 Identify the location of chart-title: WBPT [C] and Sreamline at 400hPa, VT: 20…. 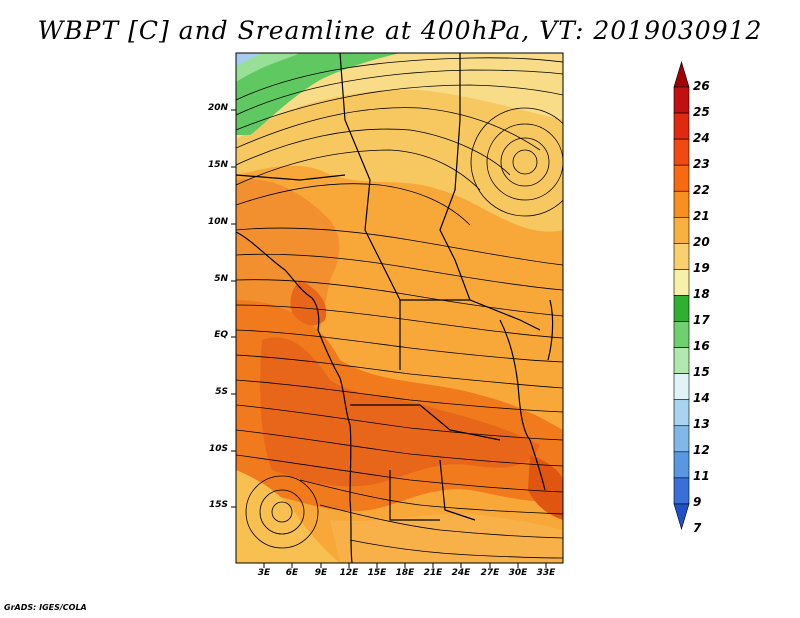
(400, 30).